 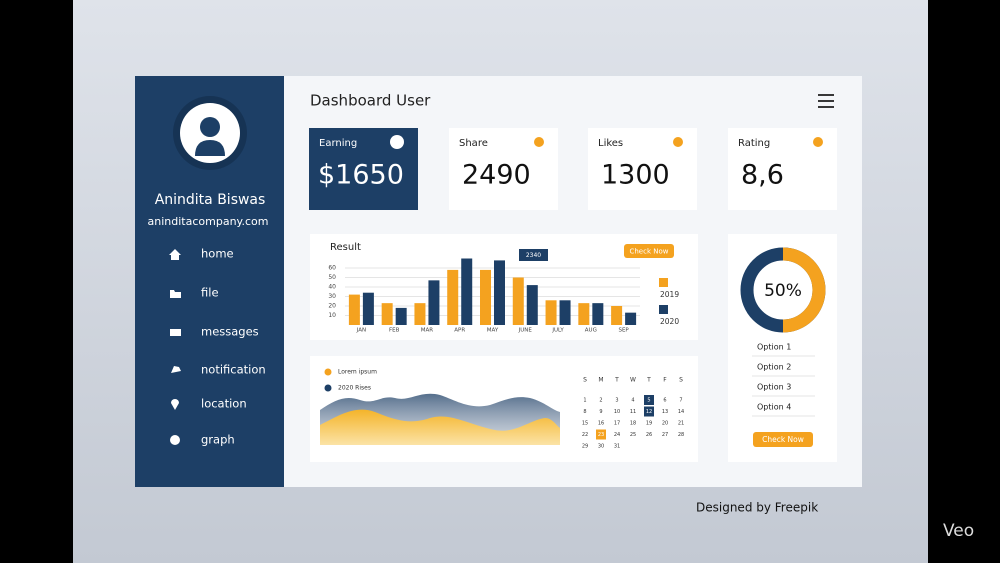 What do you see at coordinates (665, 435) in the screenshot?
I see `day: 27` at bounding box center [665, 435].